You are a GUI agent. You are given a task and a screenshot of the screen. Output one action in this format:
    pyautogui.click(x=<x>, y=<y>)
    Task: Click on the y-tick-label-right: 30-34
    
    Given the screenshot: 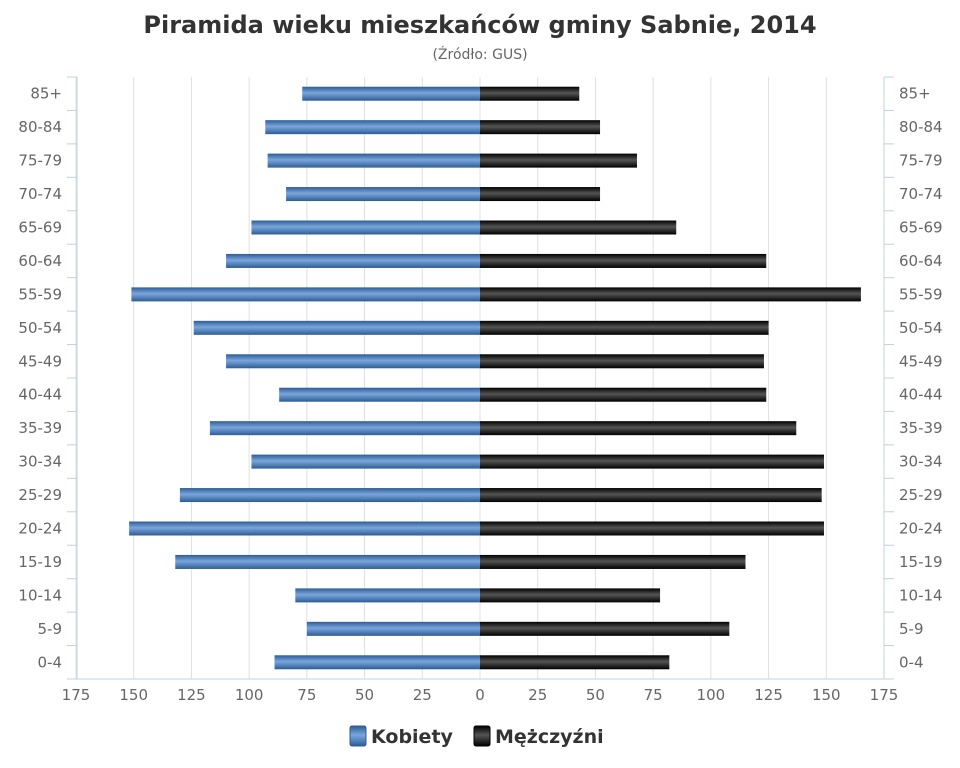 What is the action you would take?
    pyautogui.click(x=921, y=462)
    